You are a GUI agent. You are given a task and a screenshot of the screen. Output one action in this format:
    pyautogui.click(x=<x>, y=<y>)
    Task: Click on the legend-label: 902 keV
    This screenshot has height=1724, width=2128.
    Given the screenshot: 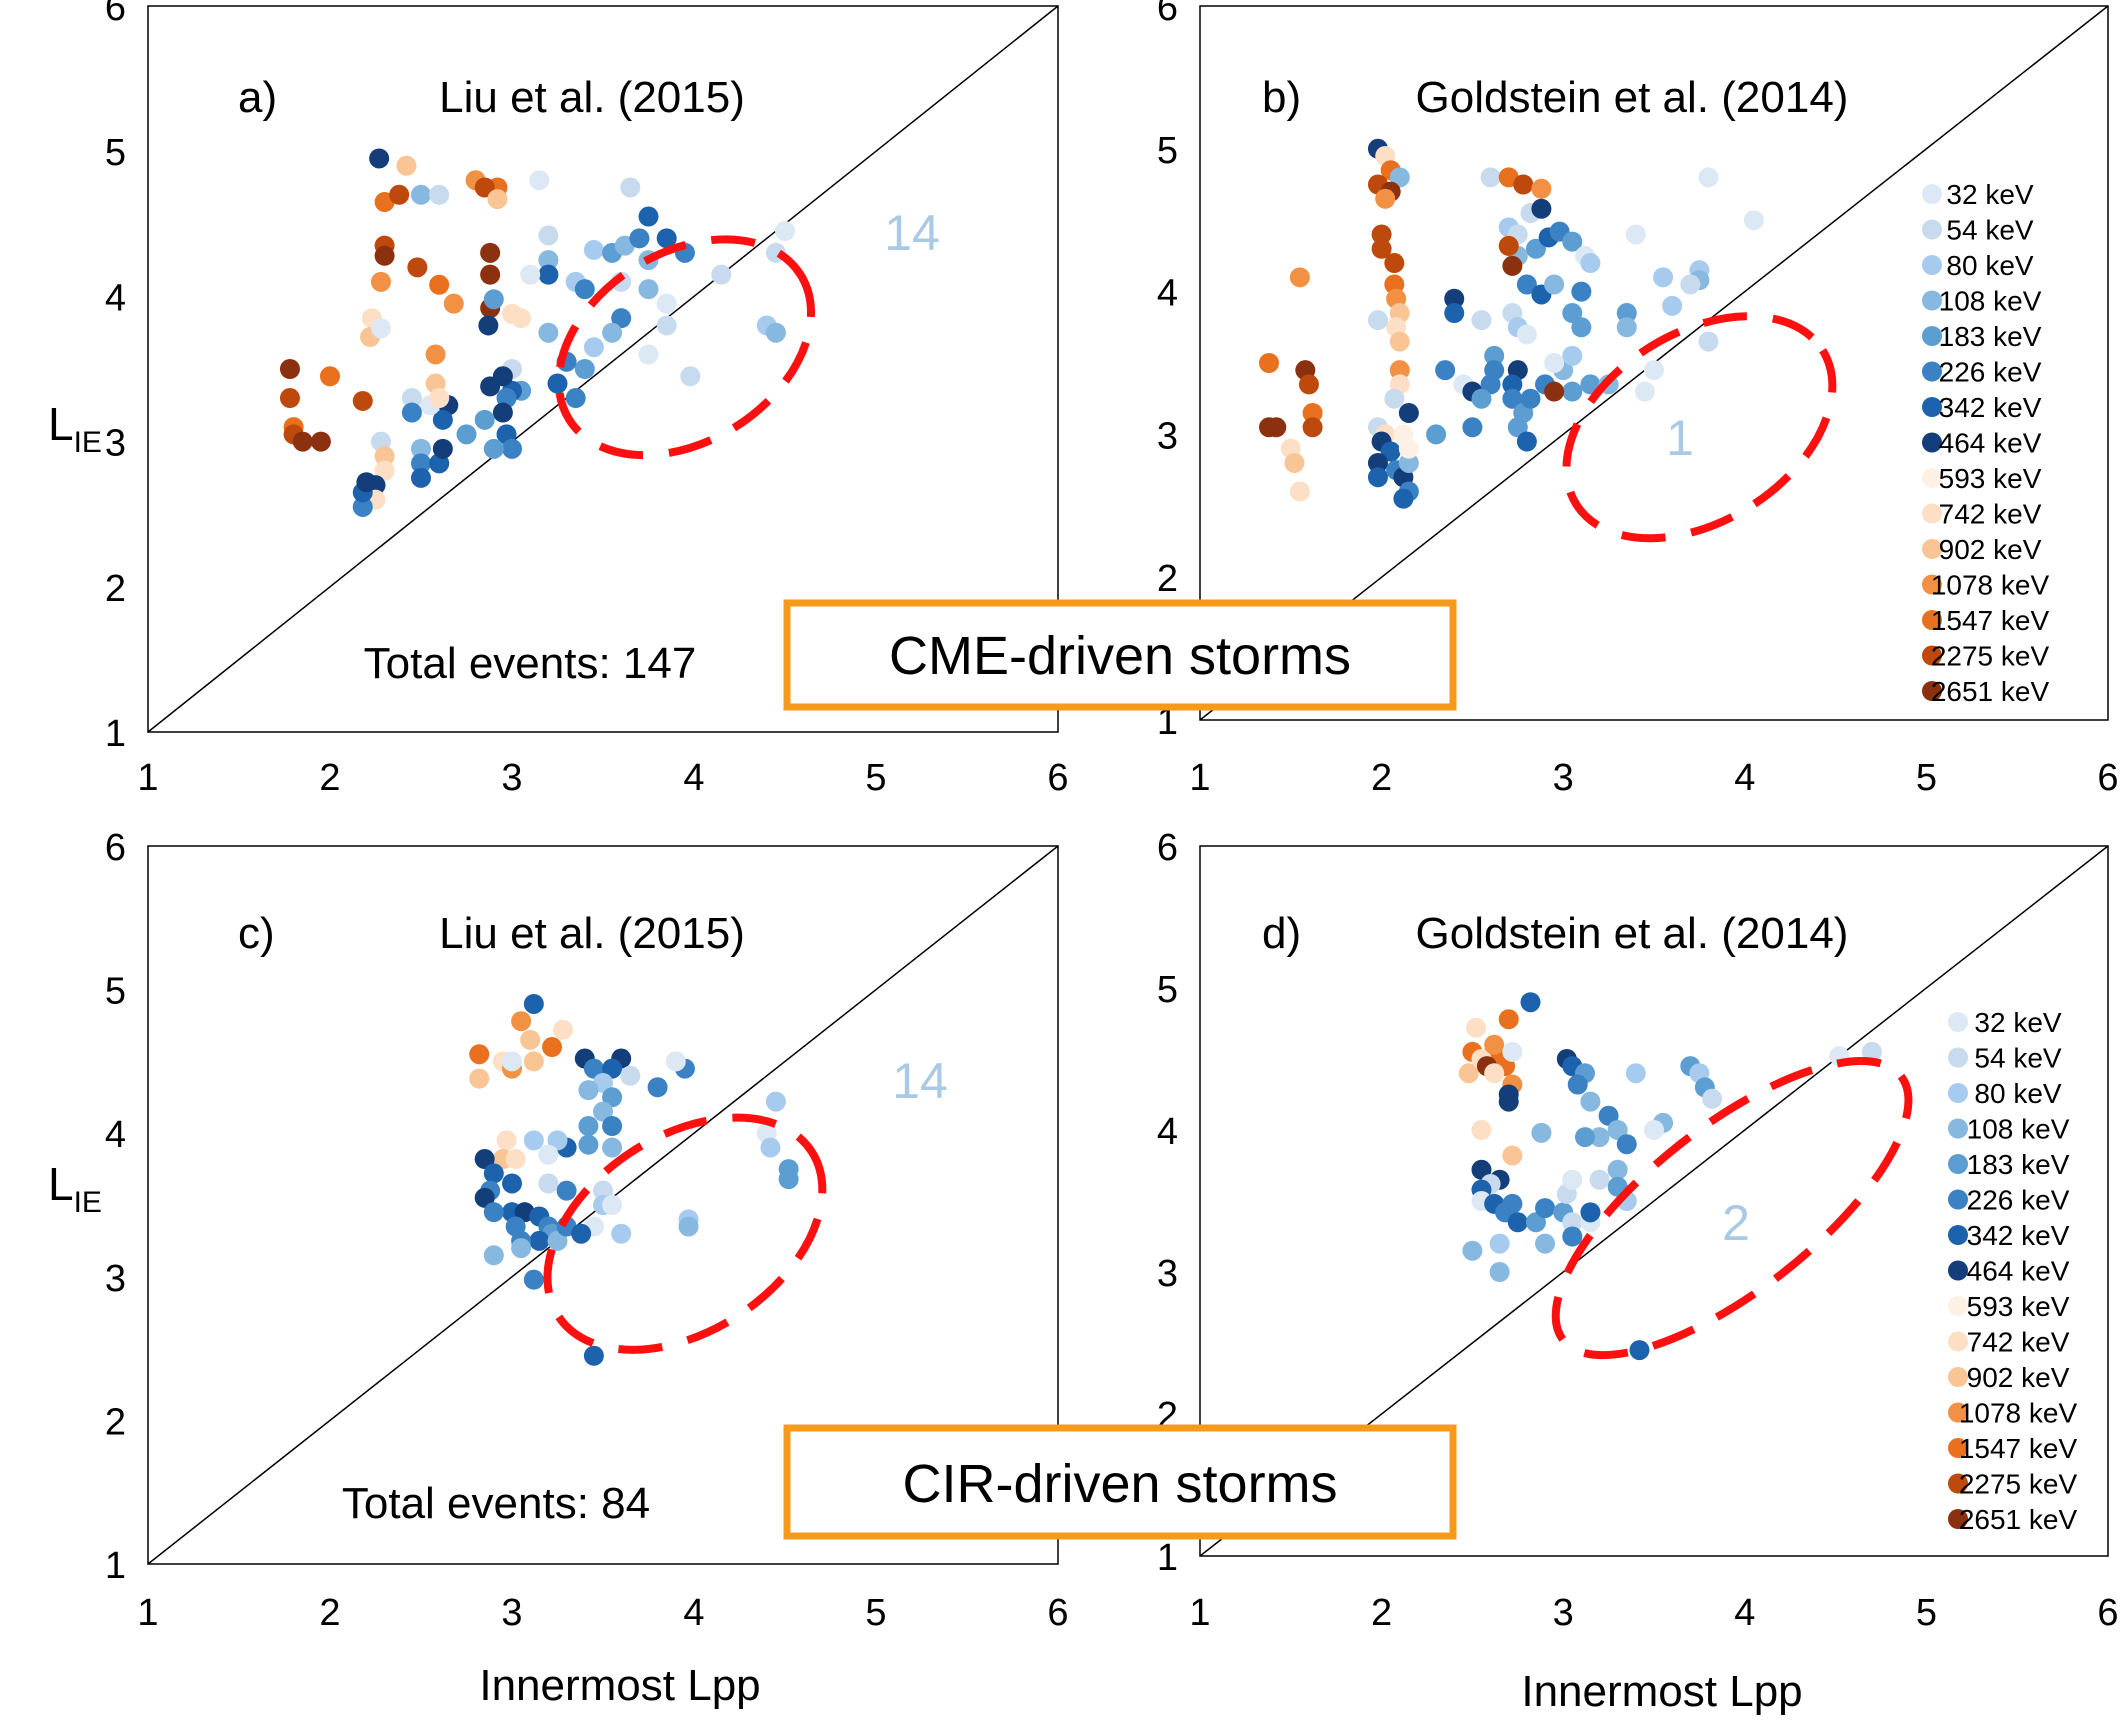 What is the action you would take?
    pyautogui.click(x=1990, y=549)
    